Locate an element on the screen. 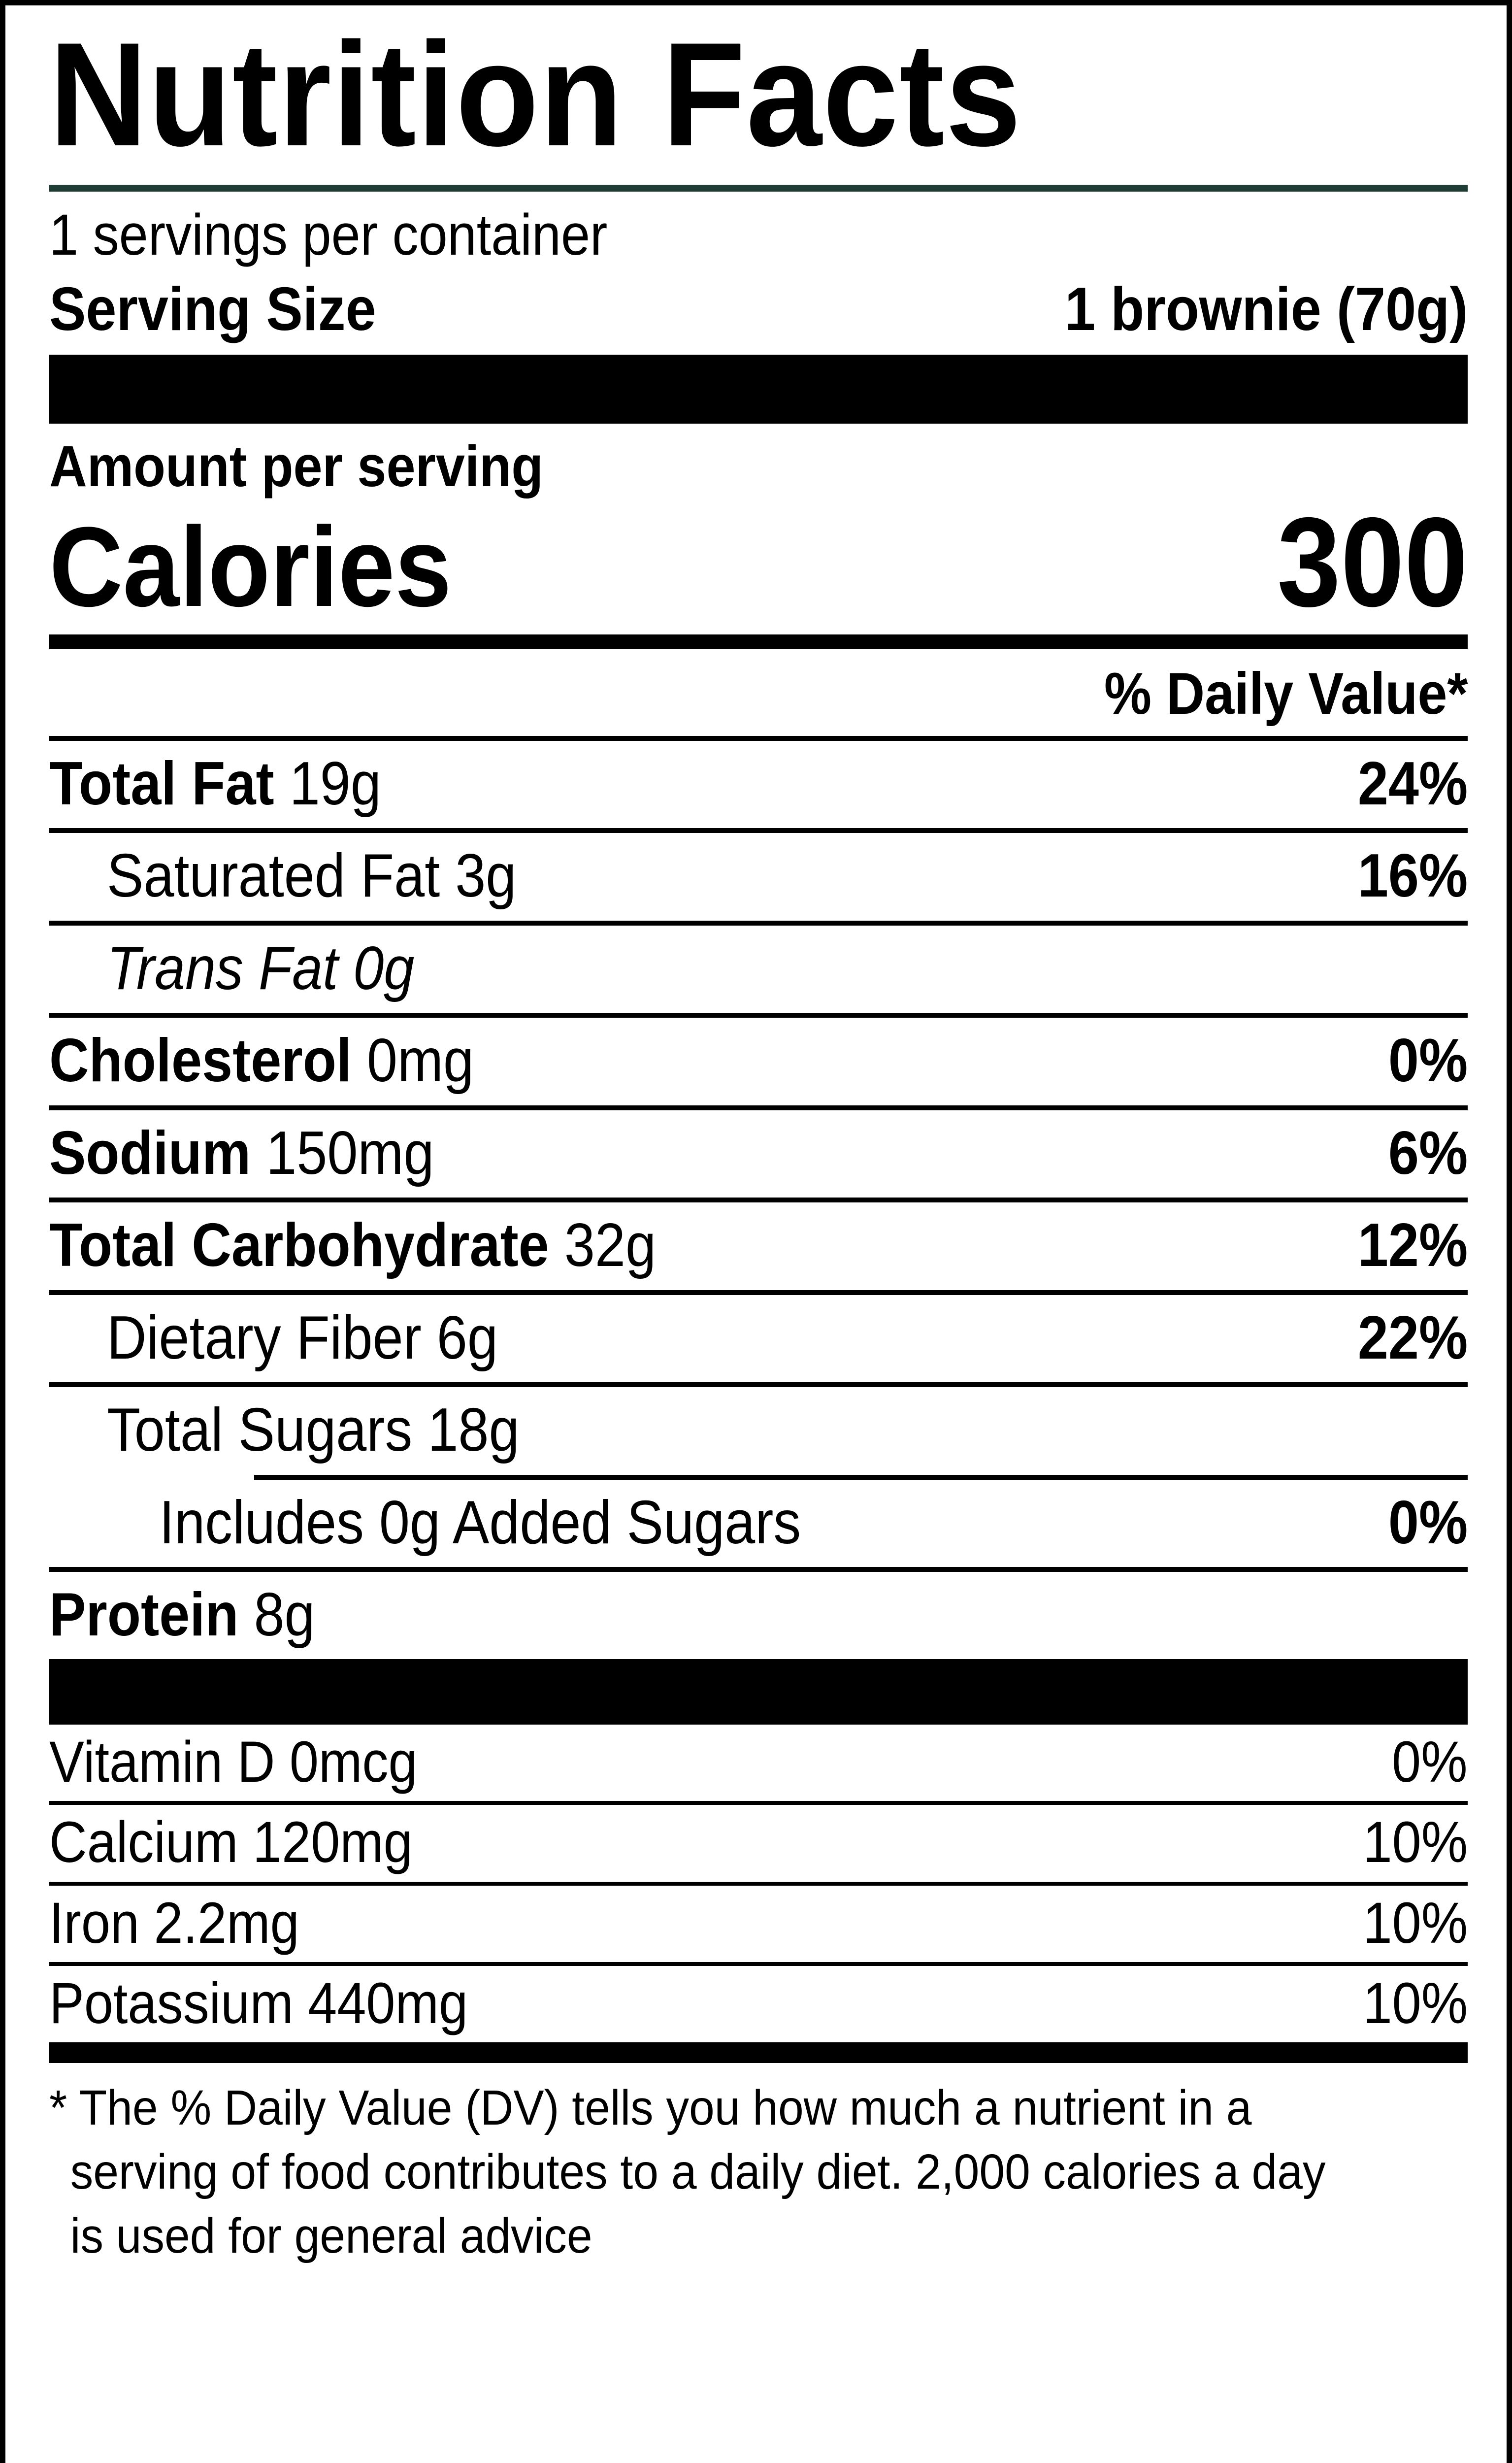  nutrient-row: Includes 0g Added Sugars 0% is located at coordinates (758, 1524).